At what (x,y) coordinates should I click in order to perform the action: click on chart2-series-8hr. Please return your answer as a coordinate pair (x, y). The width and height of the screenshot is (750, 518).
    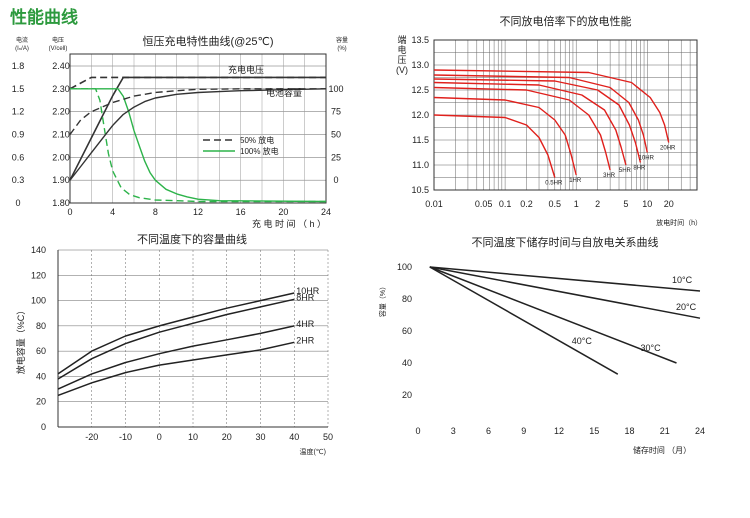
    Looking at the image, I should click on (537, 120).